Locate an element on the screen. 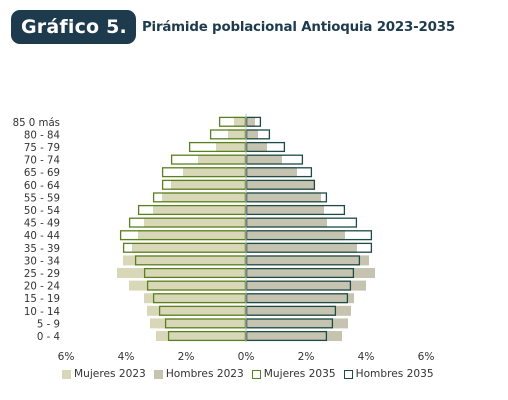 Image resolution: width=508 pixels, height=400 pixels. bar-hombres-2035-85-0-m-s is located at coordinates (253, 121).